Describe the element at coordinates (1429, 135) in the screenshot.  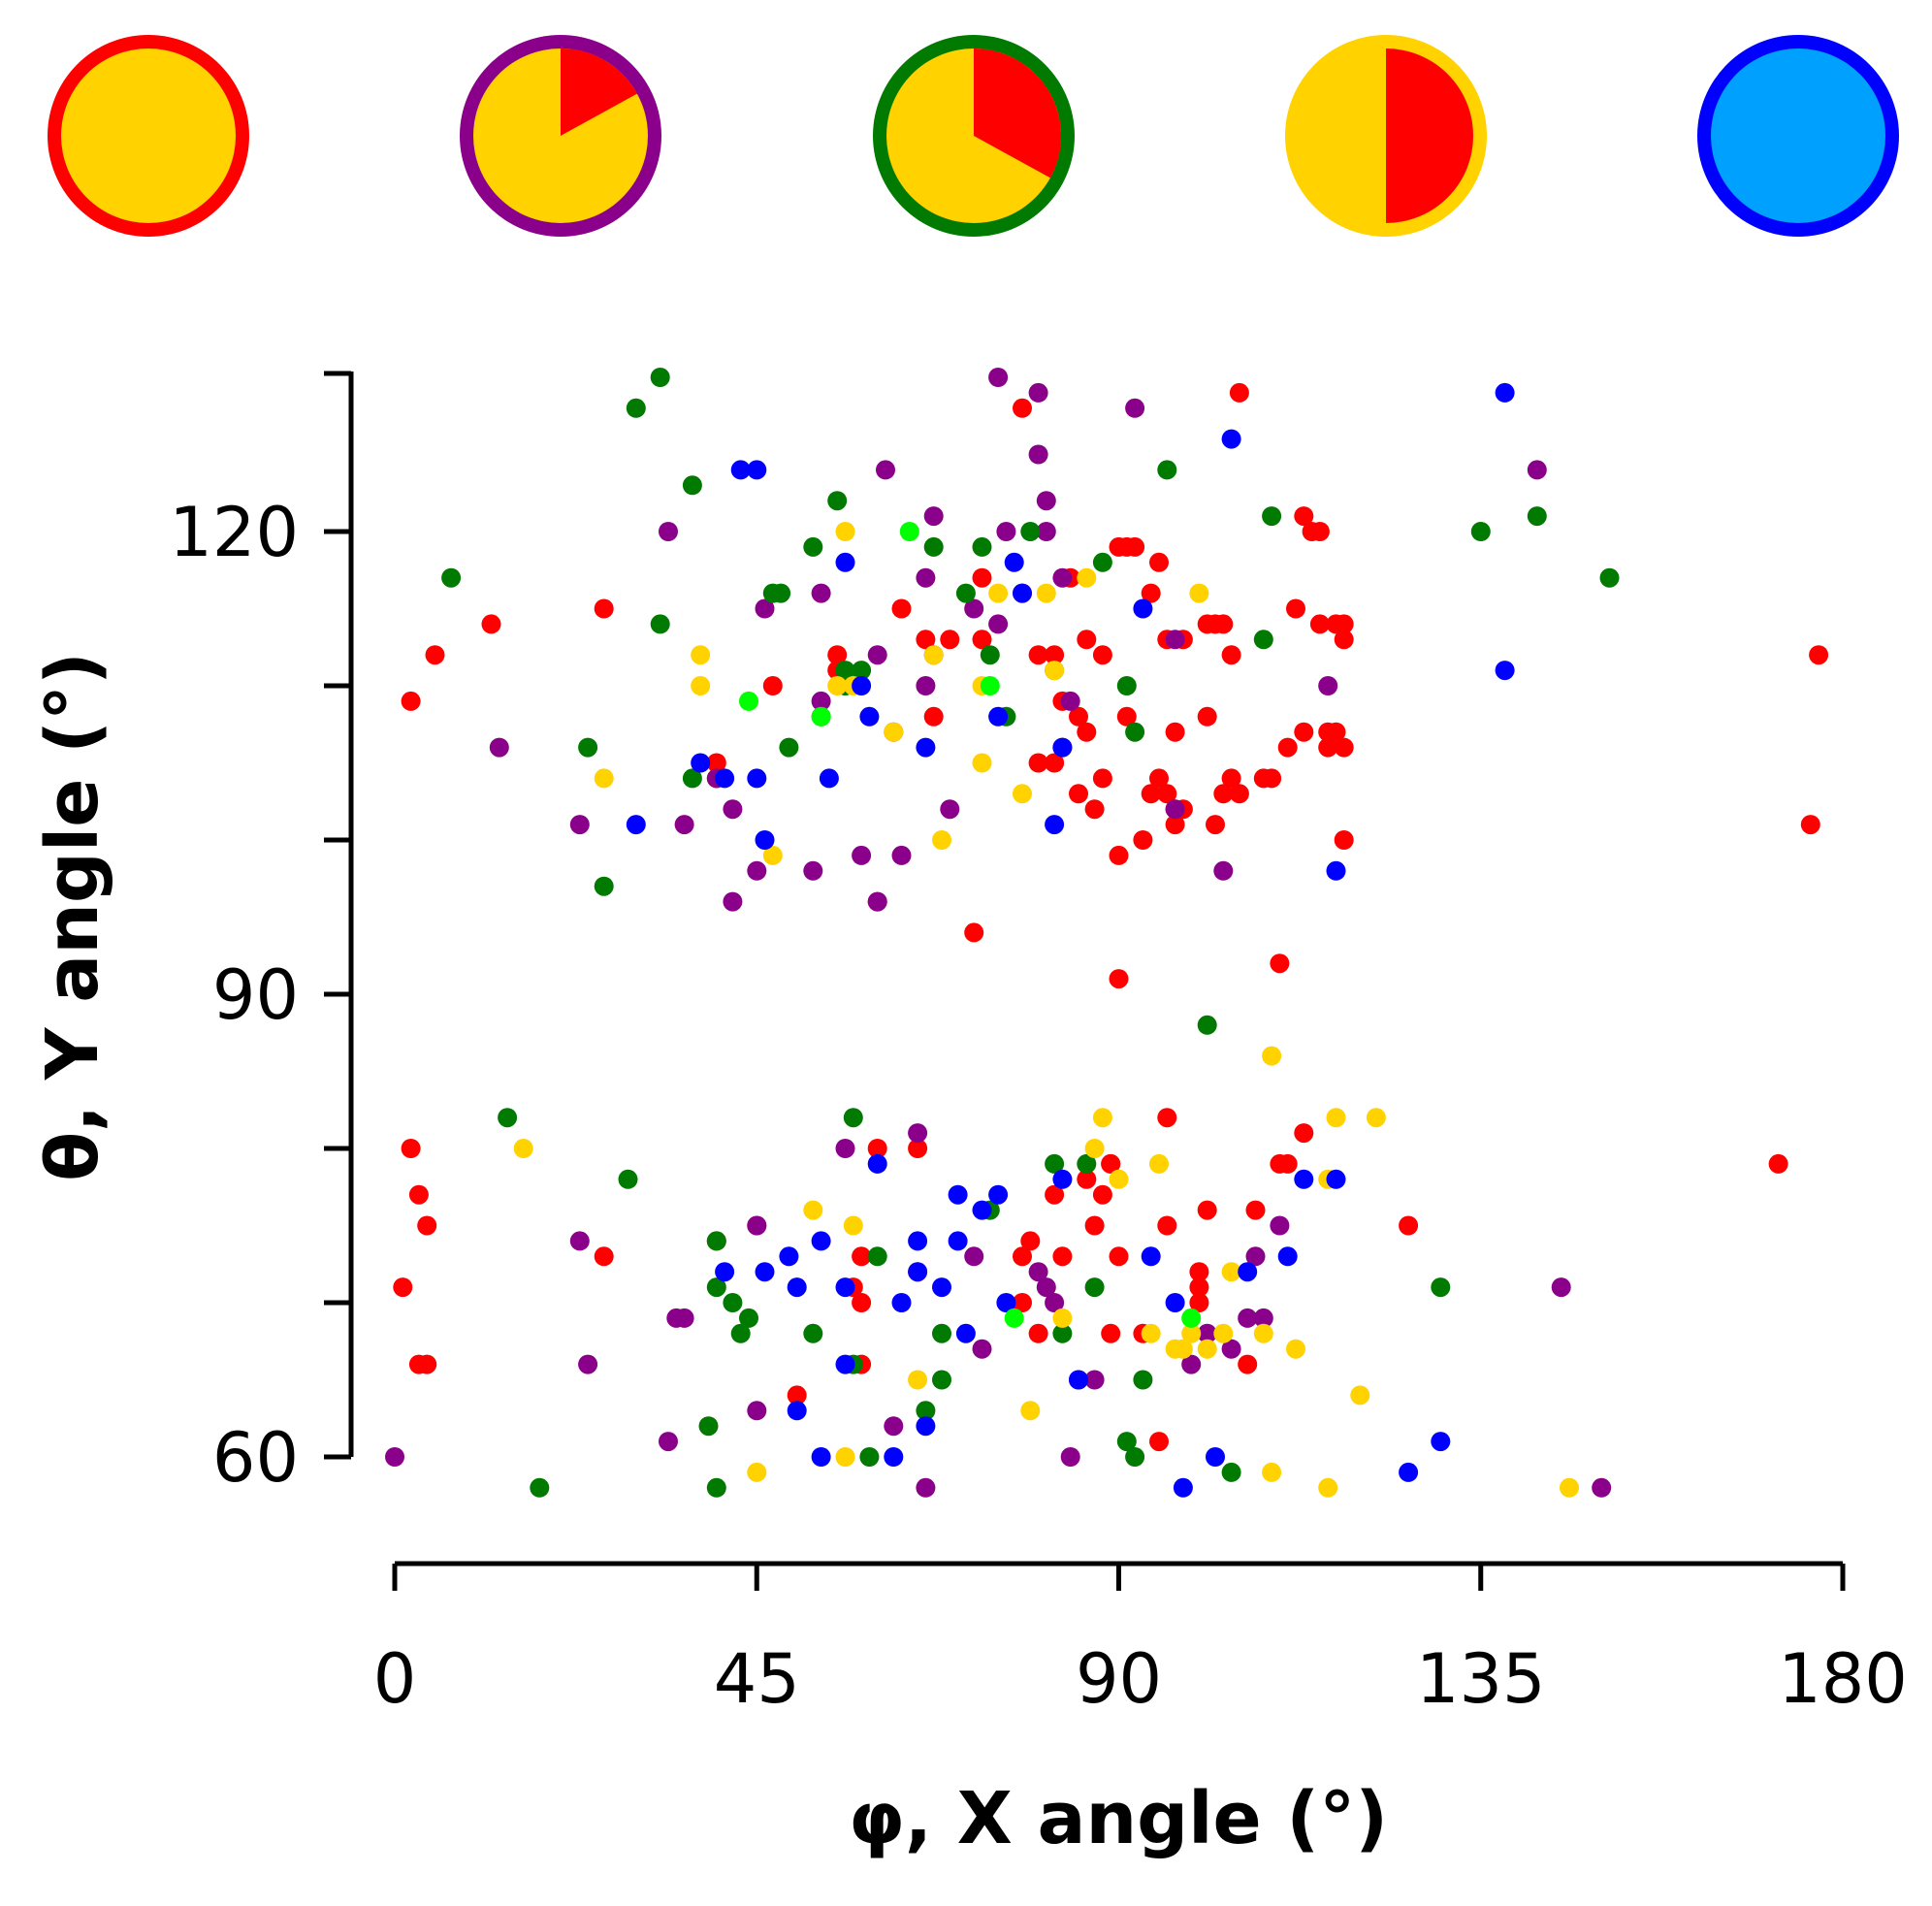
I see `legend-red-wedge` at that location.